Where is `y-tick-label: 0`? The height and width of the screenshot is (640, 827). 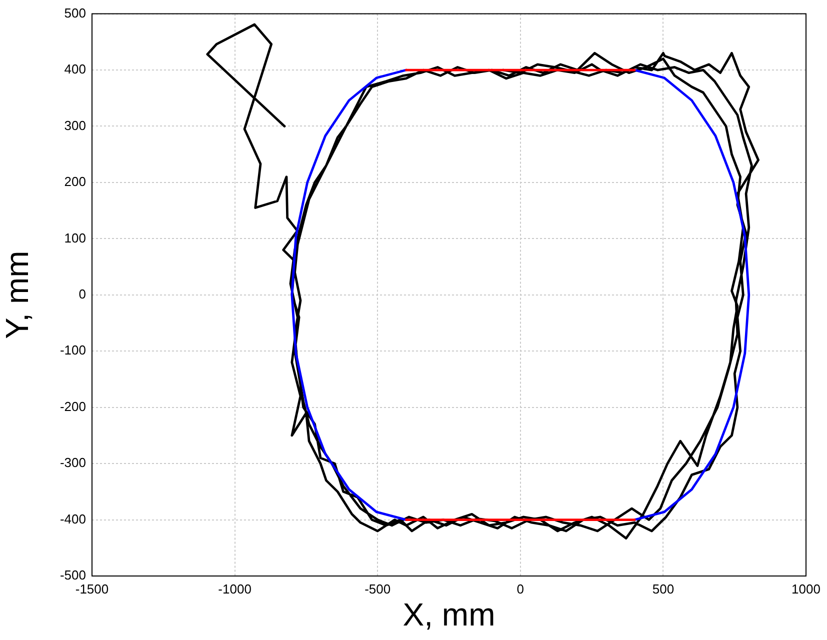 y-tick-label: 0 is located at coordinates (82, 294).